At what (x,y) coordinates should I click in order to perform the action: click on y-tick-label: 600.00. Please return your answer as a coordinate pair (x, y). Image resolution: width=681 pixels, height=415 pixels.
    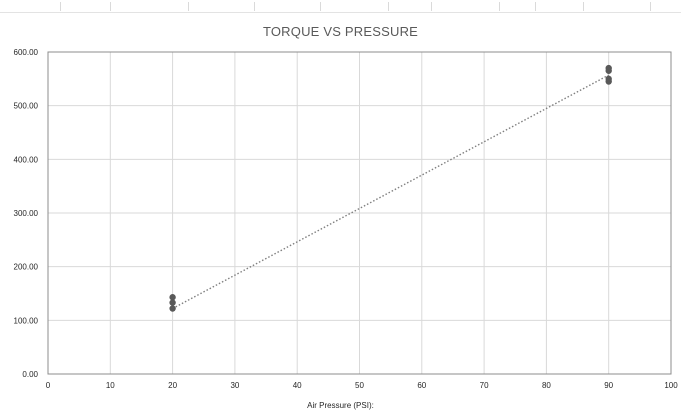
    Looking at the image, I should click on (26, 52).